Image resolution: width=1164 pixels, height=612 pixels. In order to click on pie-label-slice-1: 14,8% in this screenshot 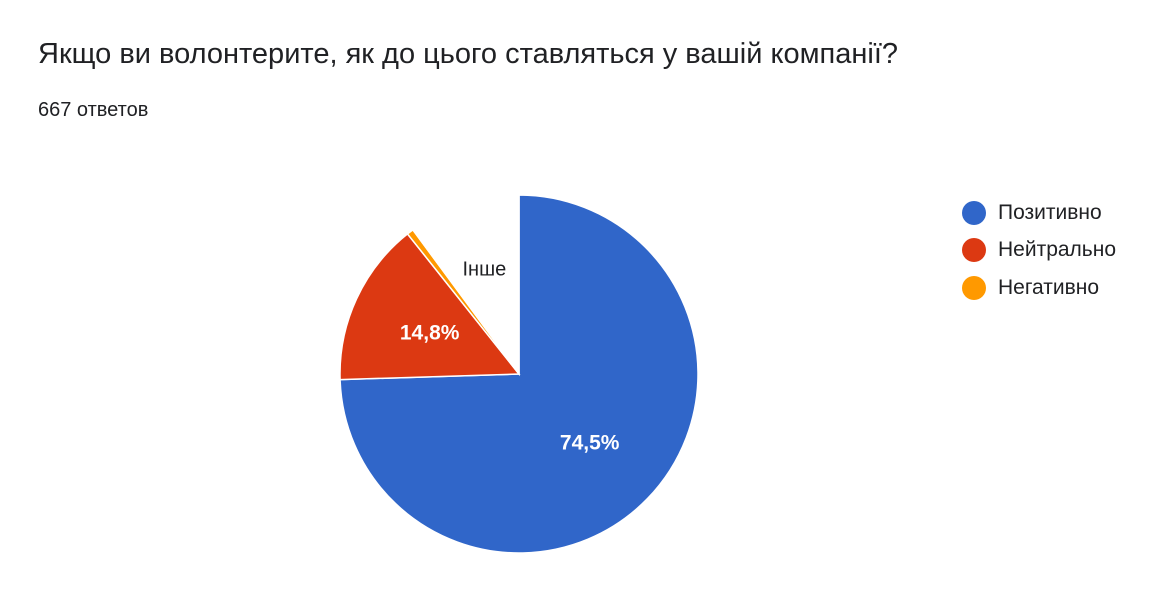, I will do `click(430, 333)`.